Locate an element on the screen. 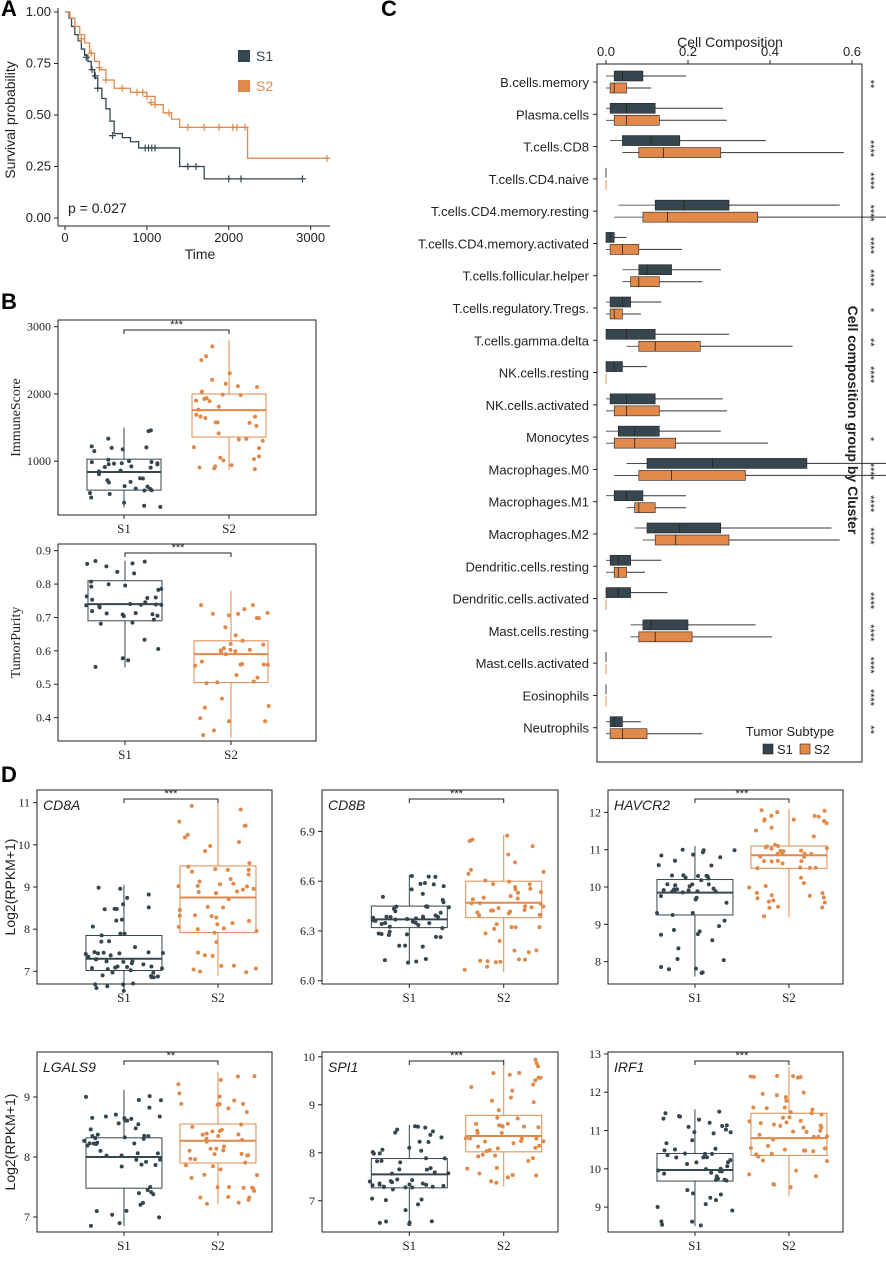 The width and height of the screenshot is (886, 1266). y-tick-label: 0.7 is located at coordinates (43, 617).